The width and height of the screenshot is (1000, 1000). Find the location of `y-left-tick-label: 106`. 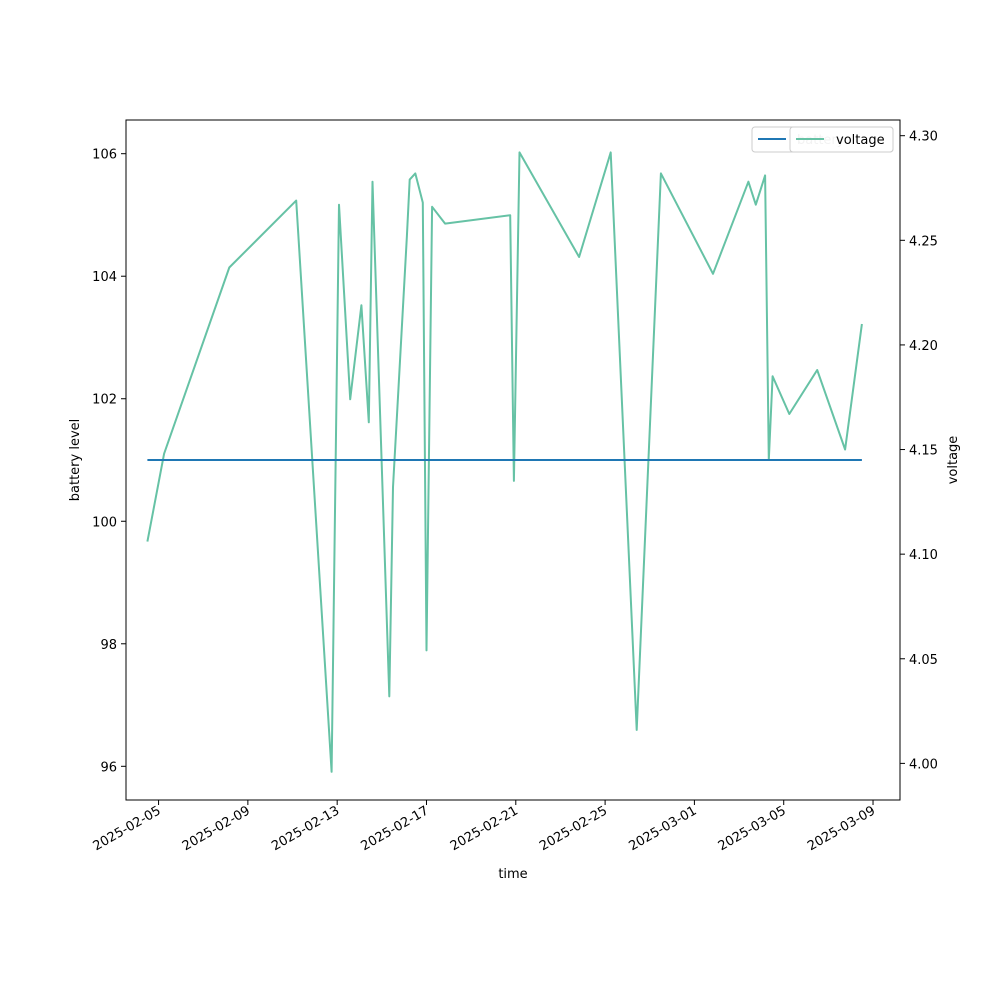

y-left-tick-label: 106 is located at coordinates (104, 155).